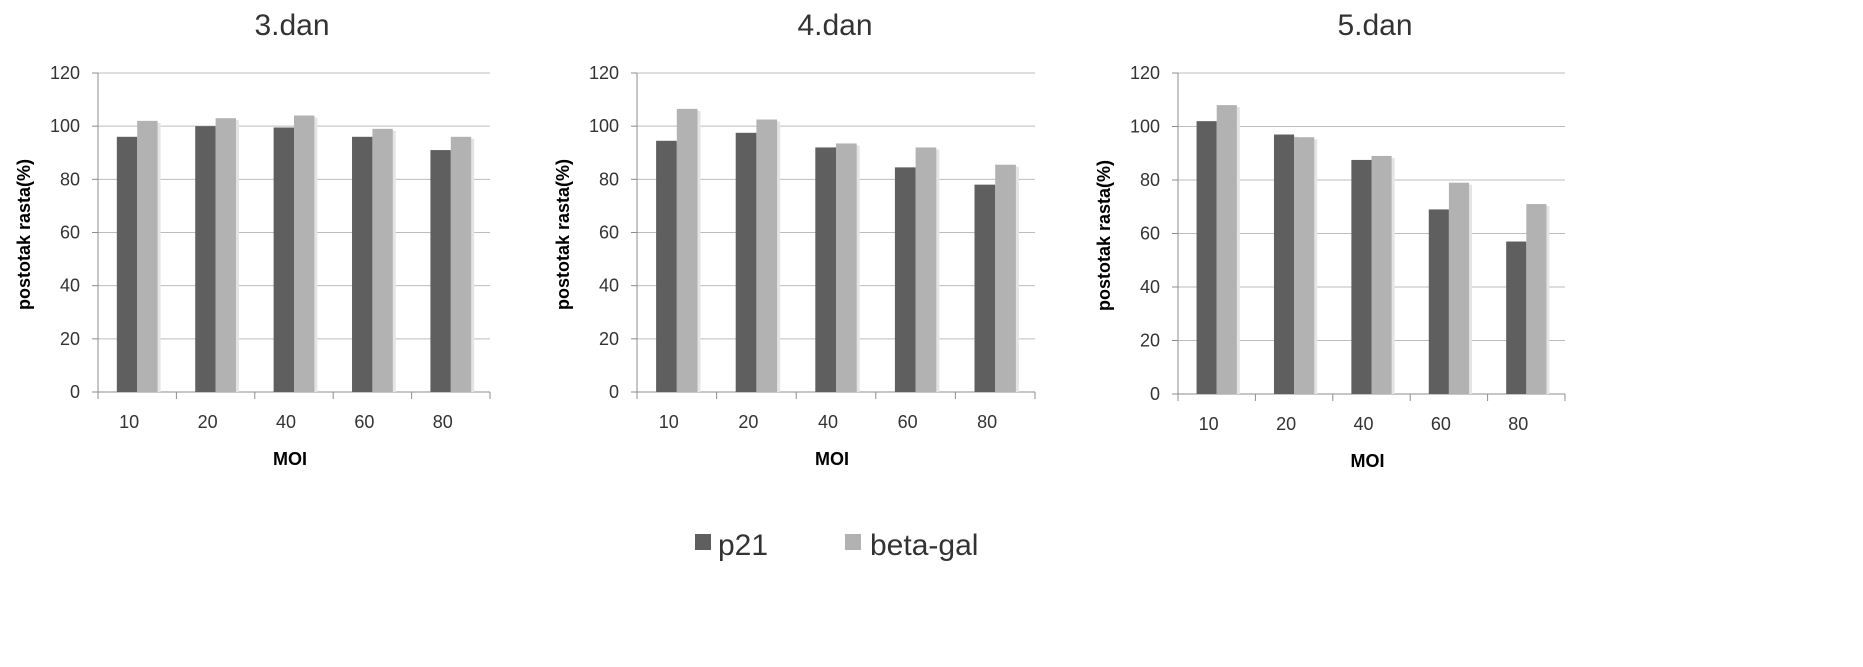 The width and height of the screenshot is (1863, 667). I want to click on legend-swatch-beta-gal, so click(853, 542).